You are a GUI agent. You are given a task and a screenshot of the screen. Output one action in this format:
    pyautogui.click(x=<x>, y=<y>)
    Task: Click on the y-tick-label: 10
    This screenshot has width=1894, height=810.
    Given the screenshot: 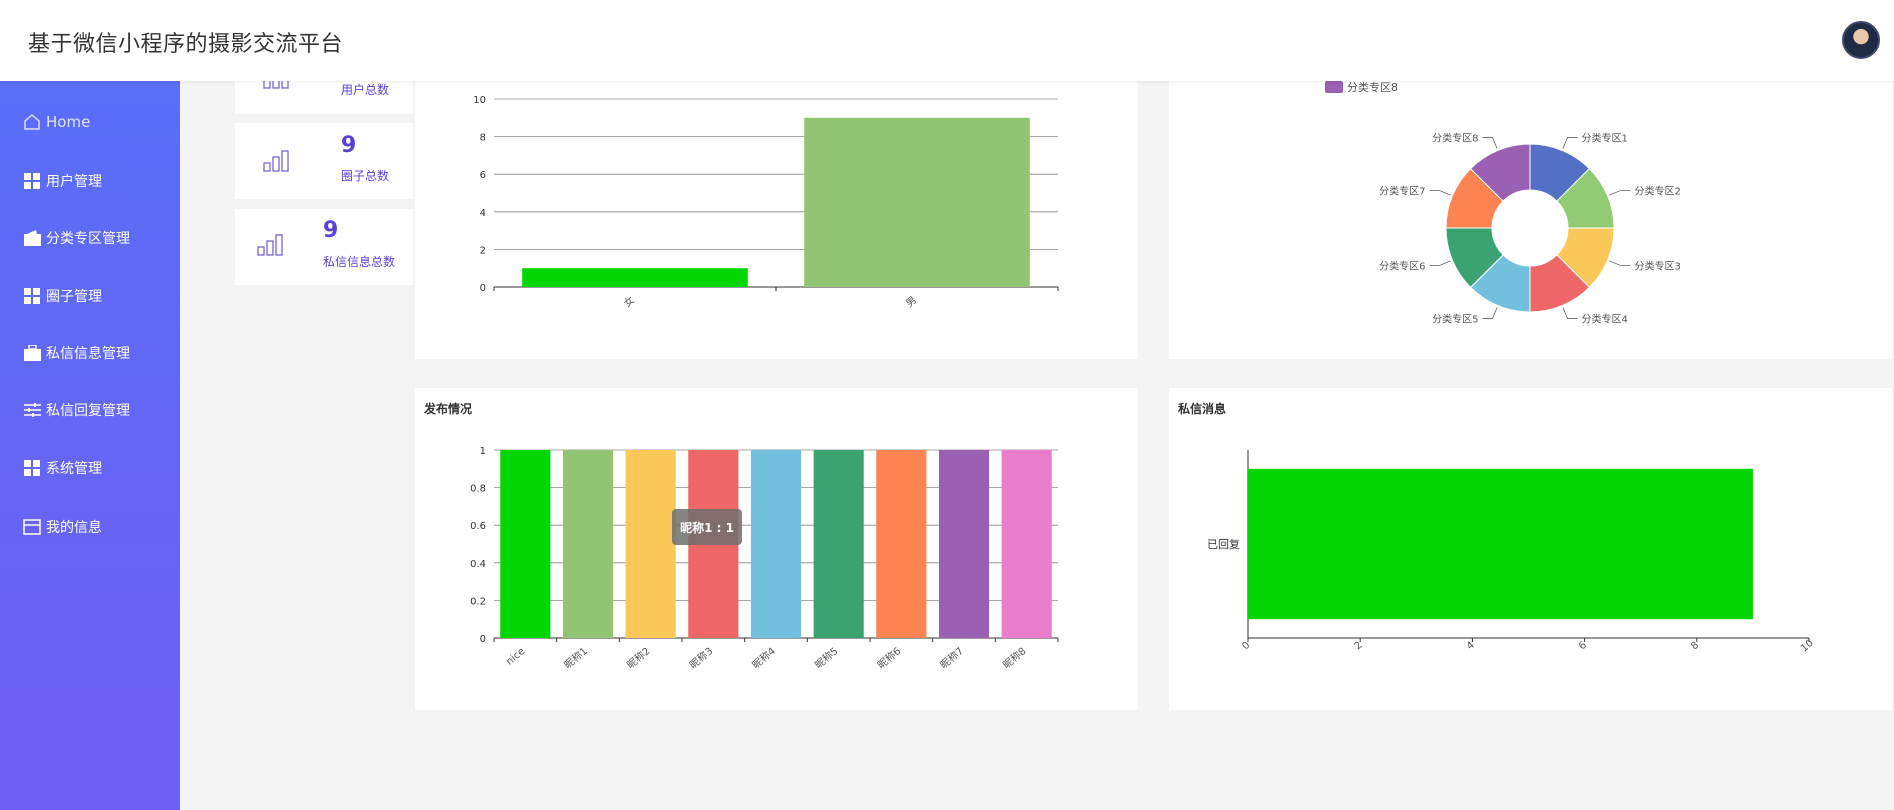 What is the action you would take?
    pyautogui.click(x=479, y=100)
    